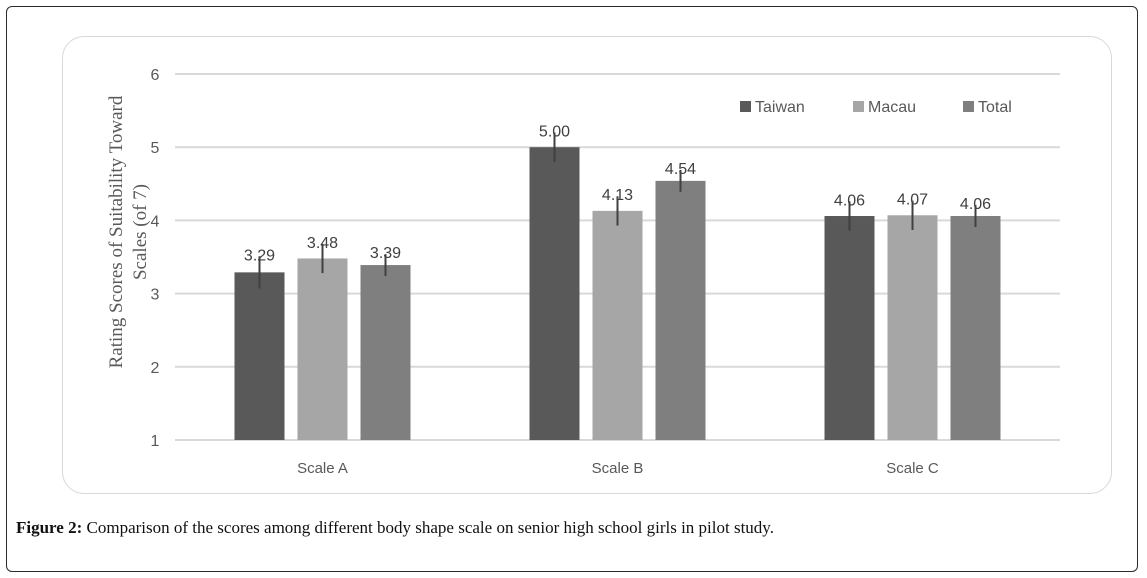 This screenshot has height=578, width=1147. Describe the element at coordinates (322, 468) in the screenshot. I see `x-category-label: Scale A` at that location.